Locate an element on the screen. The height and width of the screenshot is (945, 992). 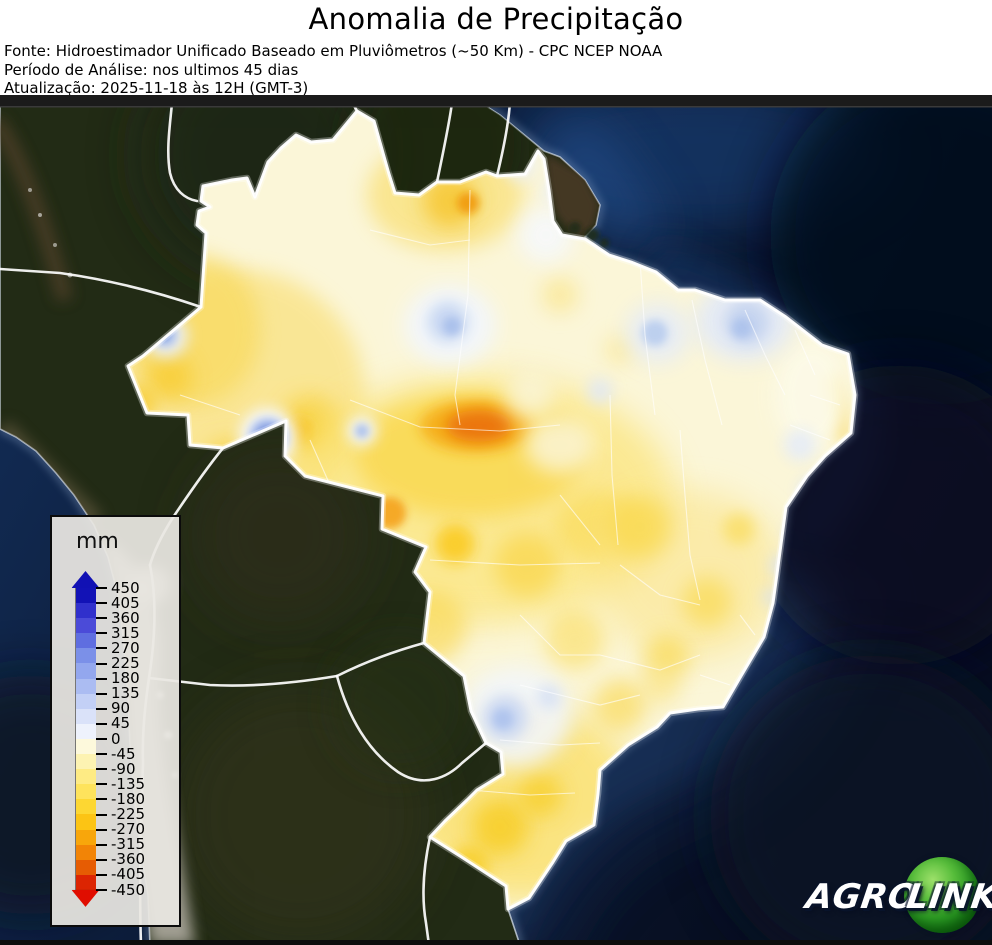
colorbar-tick-label: 45 is located at coordinates (121, 723).